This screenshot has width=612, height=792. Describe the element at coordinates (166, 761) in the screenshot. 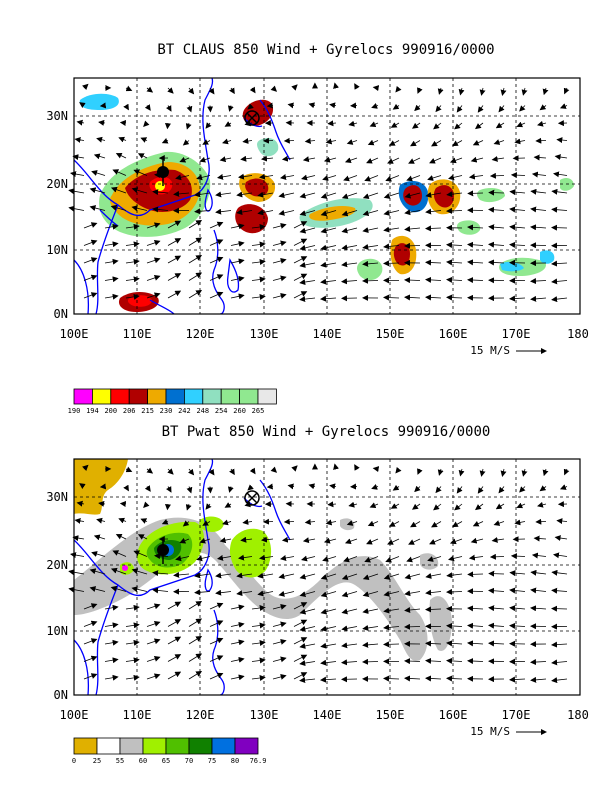

I see `colorbar-label: 65` at that location.